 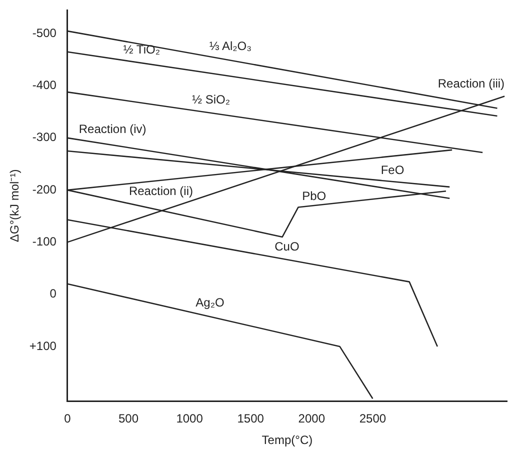 What do you see at coordinates (112, 129) in the screenshot?
I see `series-label: Reaction (iv)` at bounding box center [112, 129].